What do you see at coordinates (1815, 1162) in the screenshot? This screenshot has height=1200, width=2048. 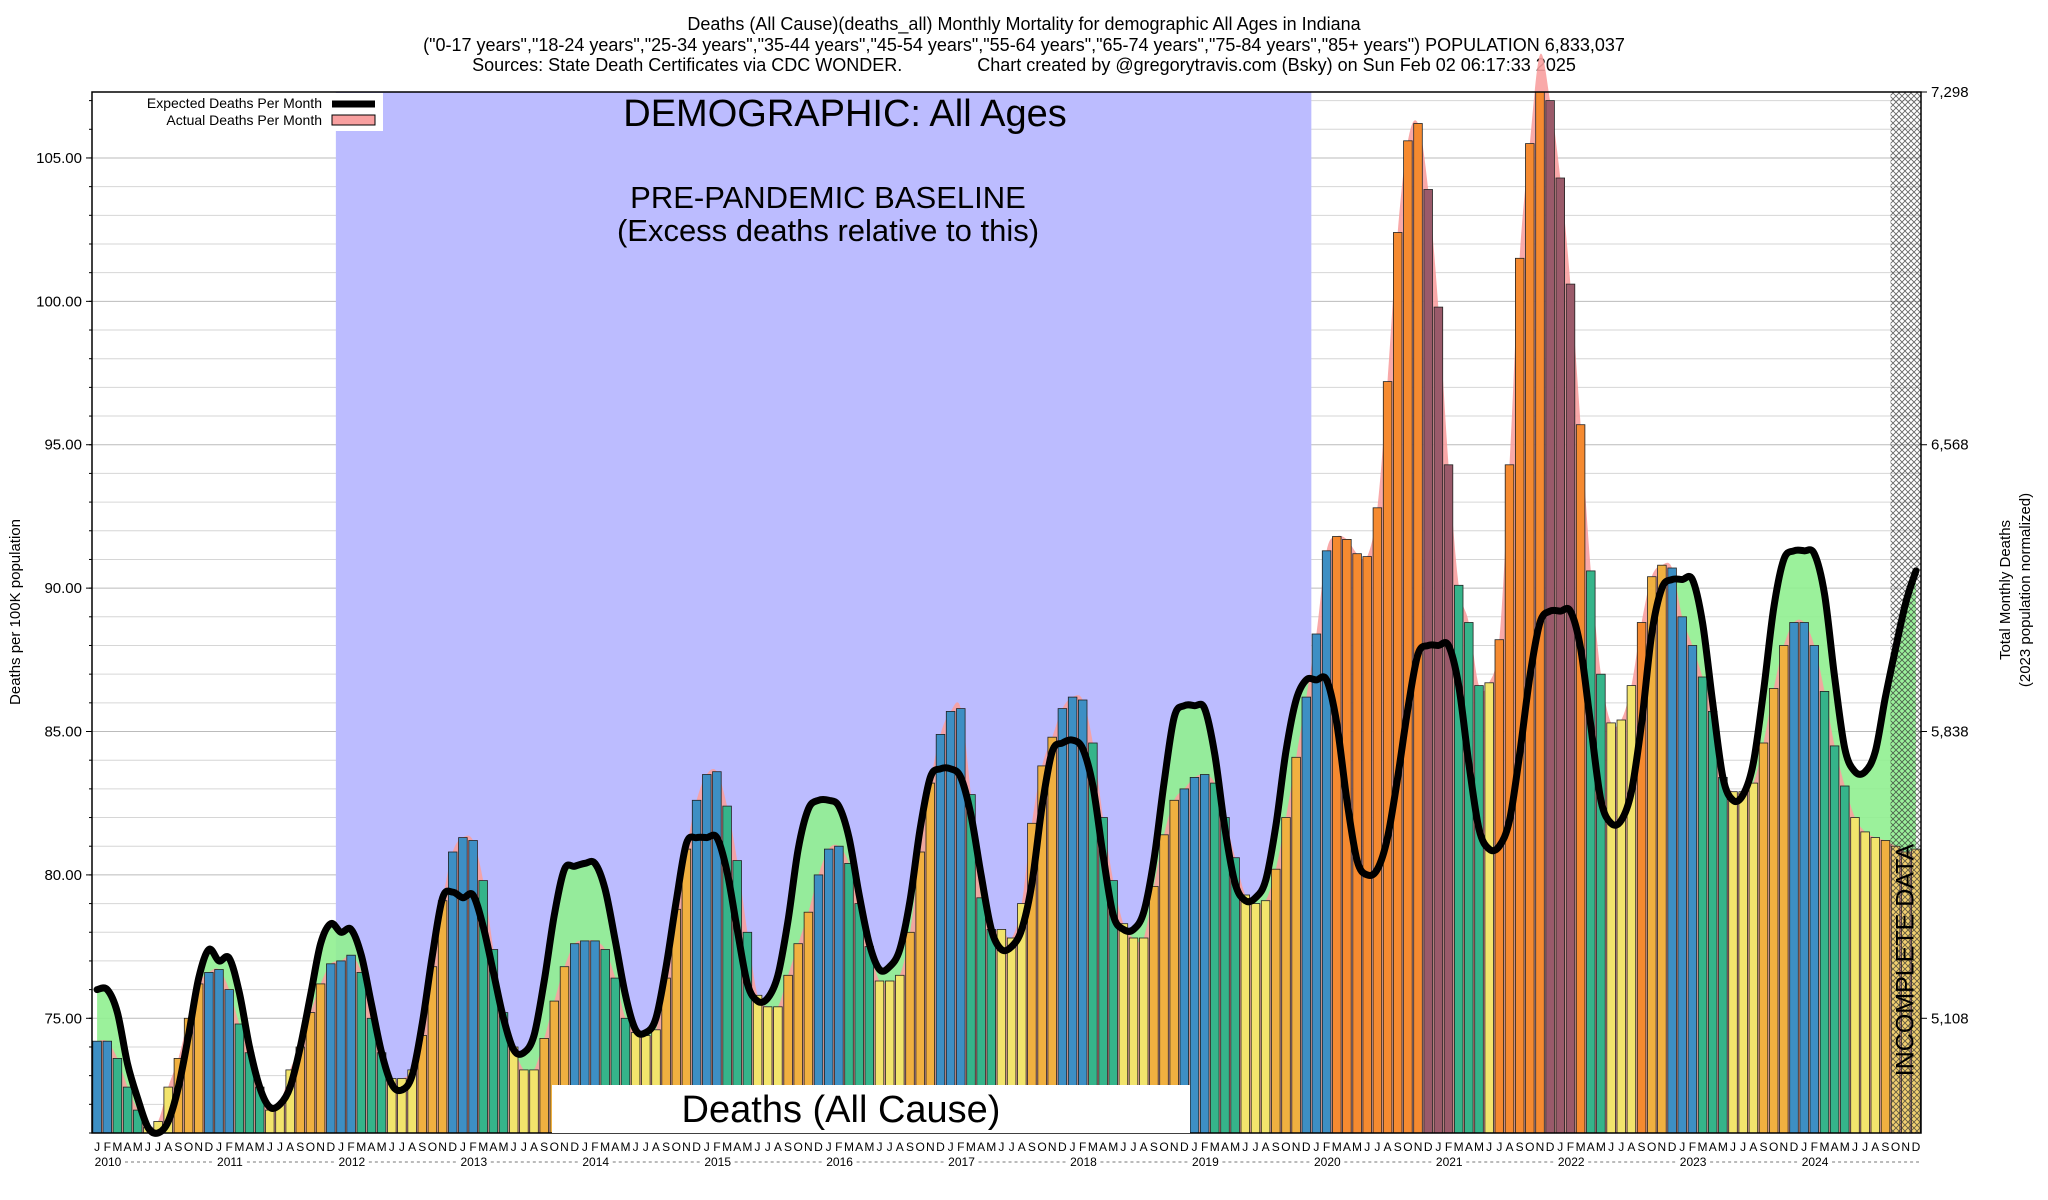 I see `x-year-label: 2024` at bounding box center [1815, 1162].